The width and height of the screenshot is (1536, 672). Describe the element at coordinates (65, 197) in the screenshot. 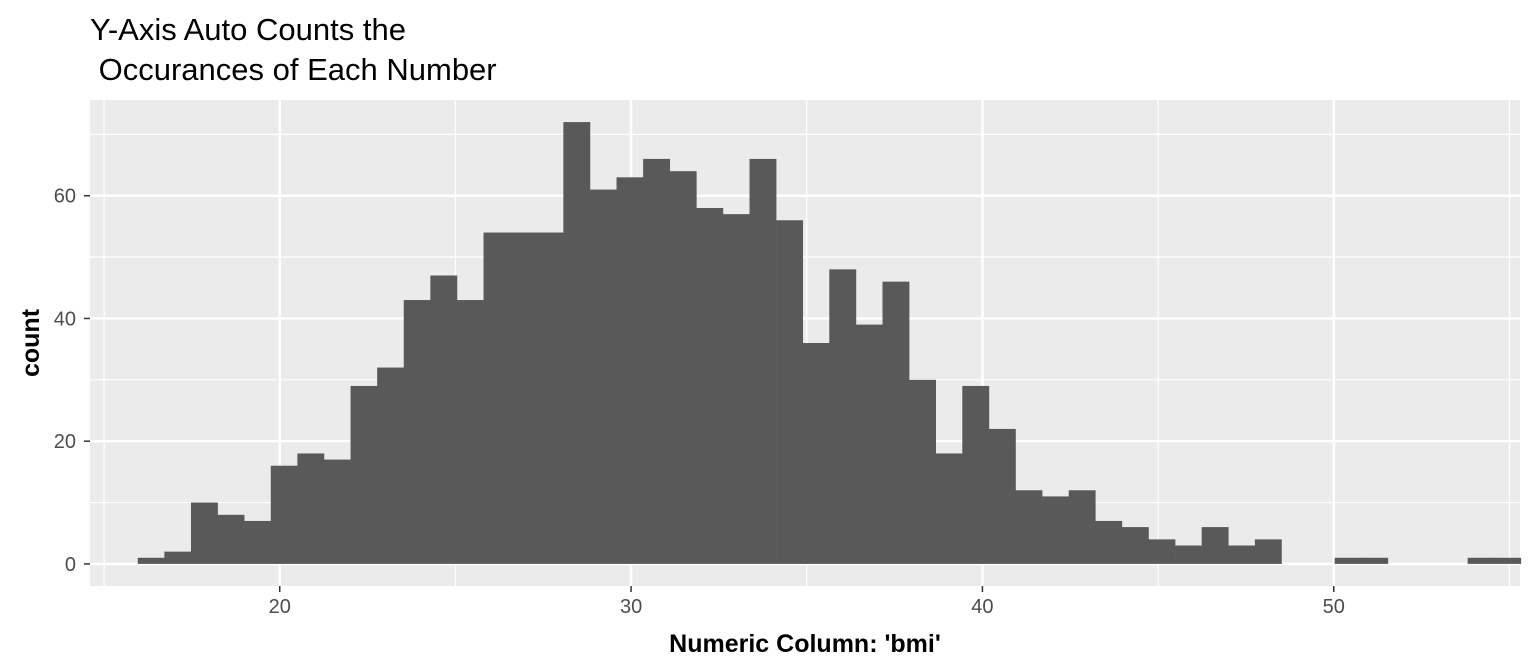

I see `y-tick-label: 60` at that location.